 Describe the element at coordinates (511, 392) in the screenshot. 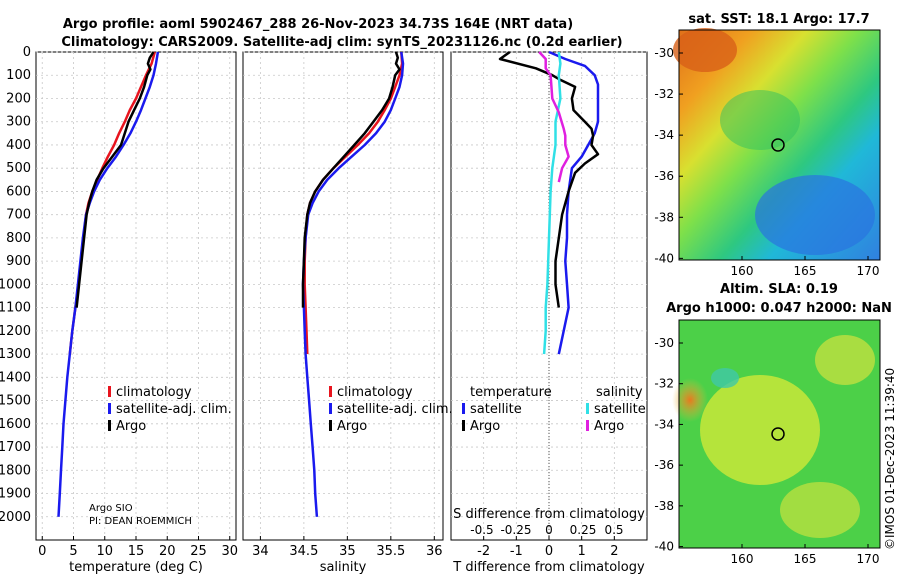

I see `legend-temperature-title: temperature` at that location.